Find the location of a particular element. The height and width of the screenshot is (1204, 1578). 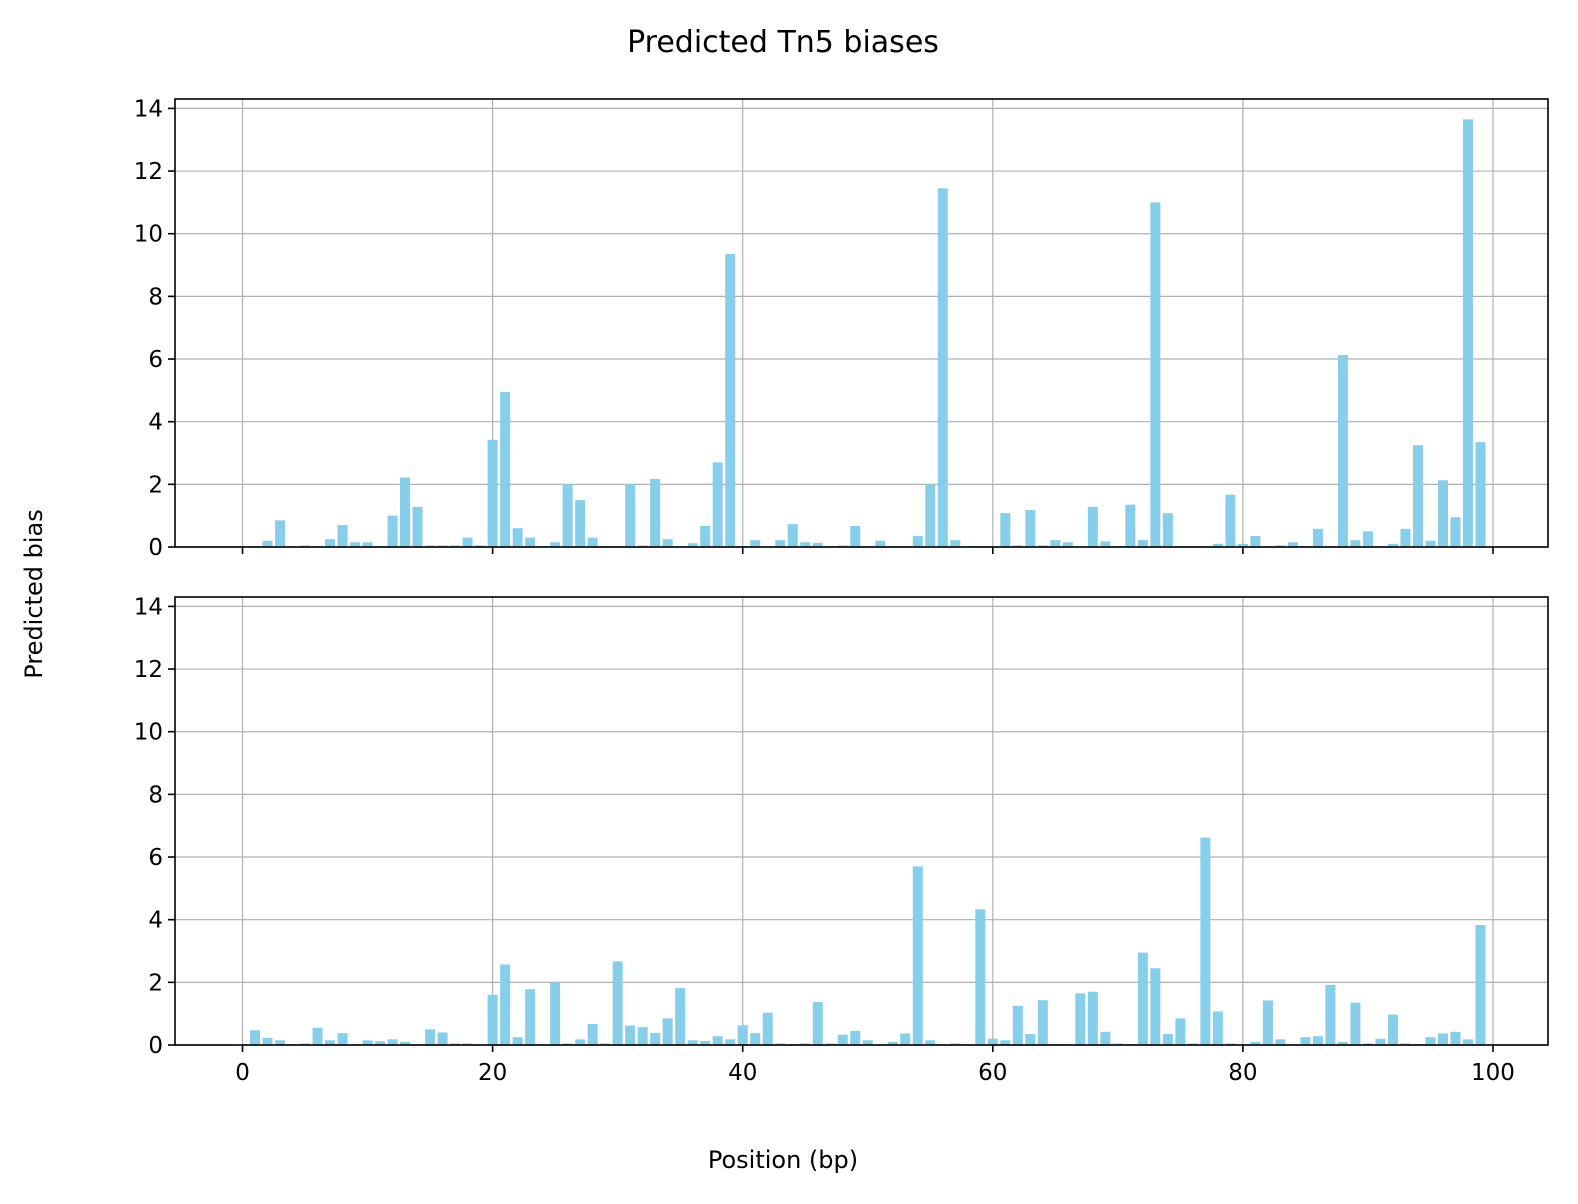

bottom-y-tick-label: 4 is located at coordinates (155, 921).